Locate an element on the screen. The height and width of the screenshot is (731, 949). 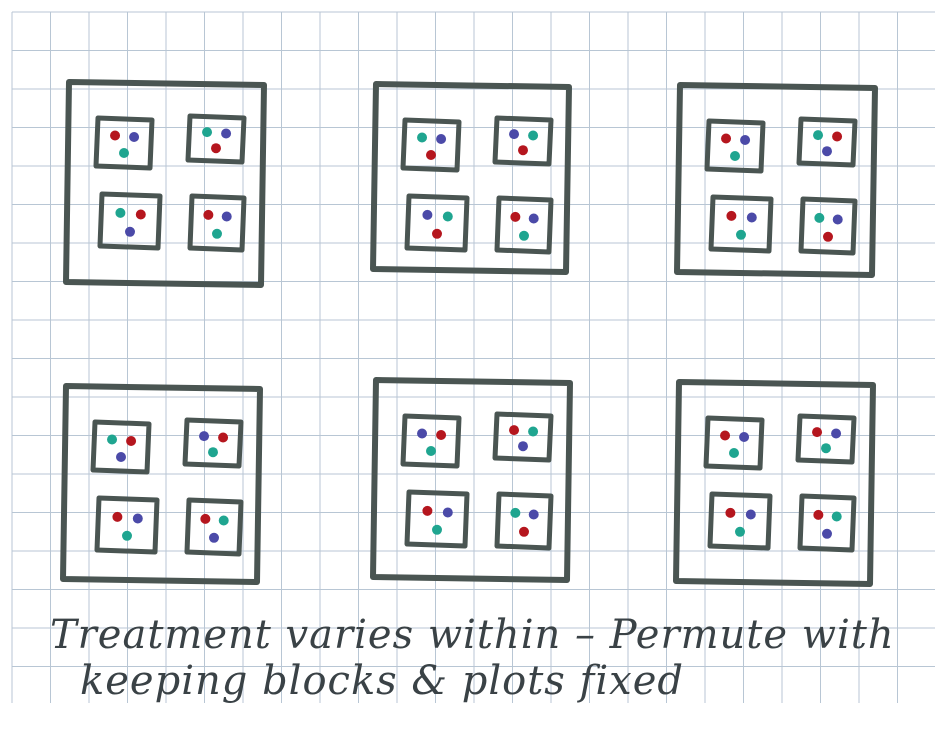
caption-line-2: keeping blocks & plots fixed is located at coordinates (382, 681).